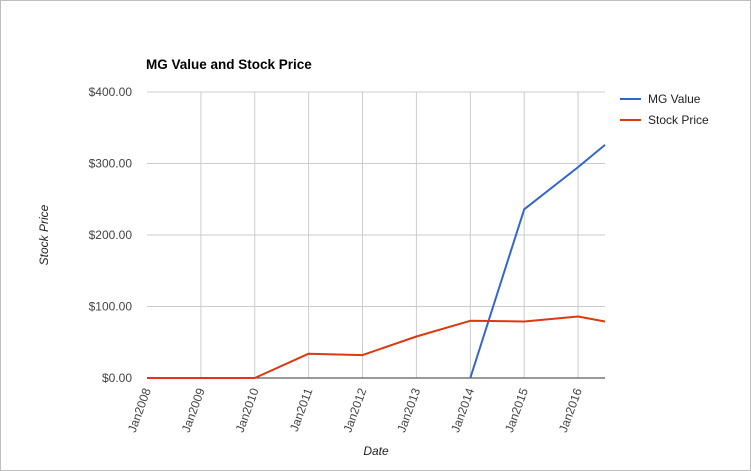 This screenshot has width=751, height=471. I want to click on x-tick-label: Jan2012, so click(354, 410).